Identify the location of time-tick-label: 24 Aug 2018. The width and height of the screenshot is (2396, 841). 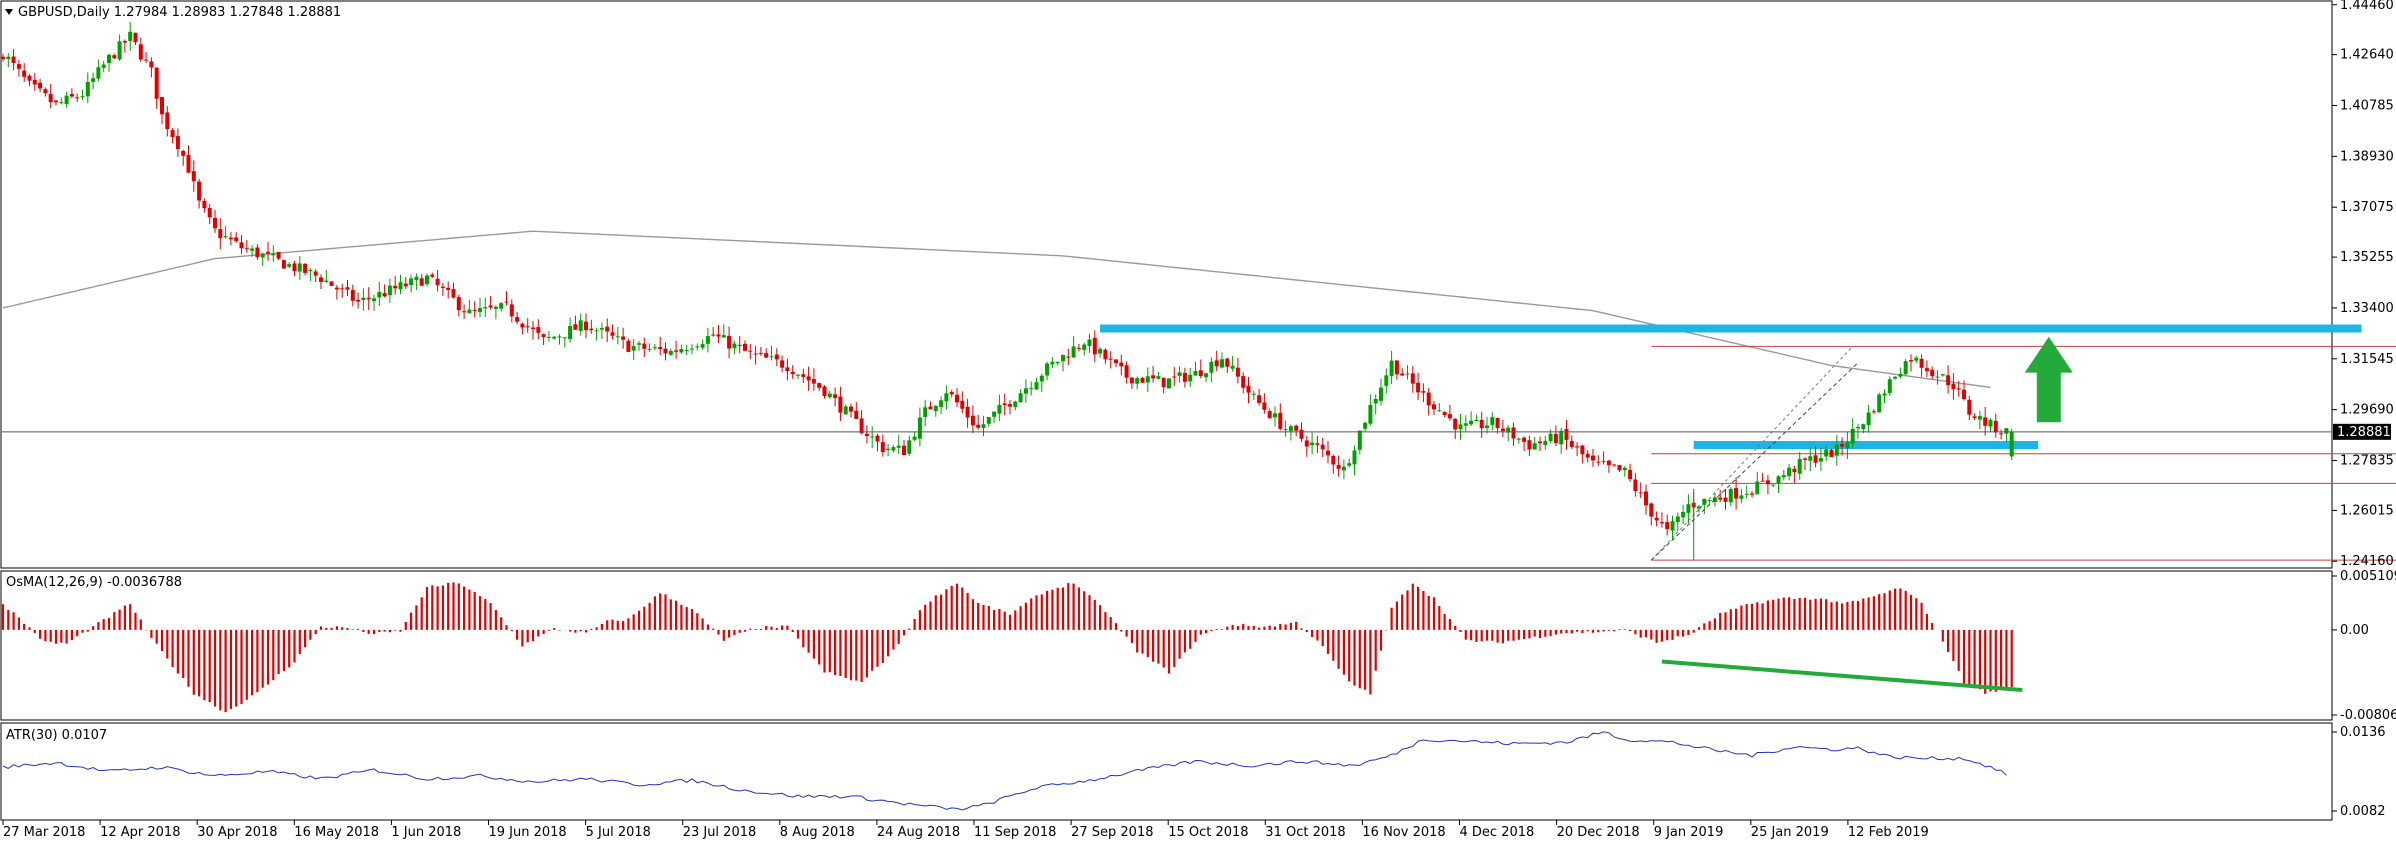
(918, 832).